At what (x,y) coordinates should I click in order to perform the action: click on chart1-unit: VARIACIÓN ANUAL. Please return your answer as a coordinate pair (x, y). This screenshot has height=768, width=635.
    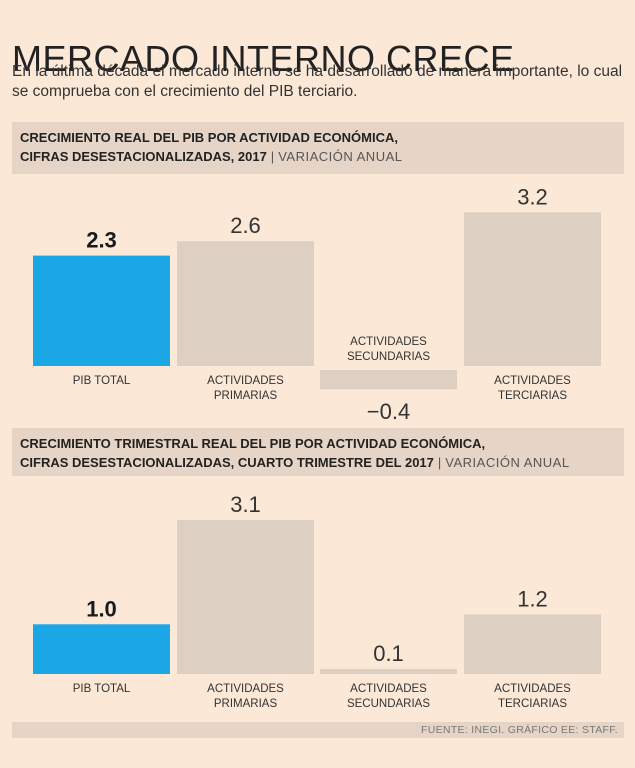
    Looking at the image, I should click on (340, 156).